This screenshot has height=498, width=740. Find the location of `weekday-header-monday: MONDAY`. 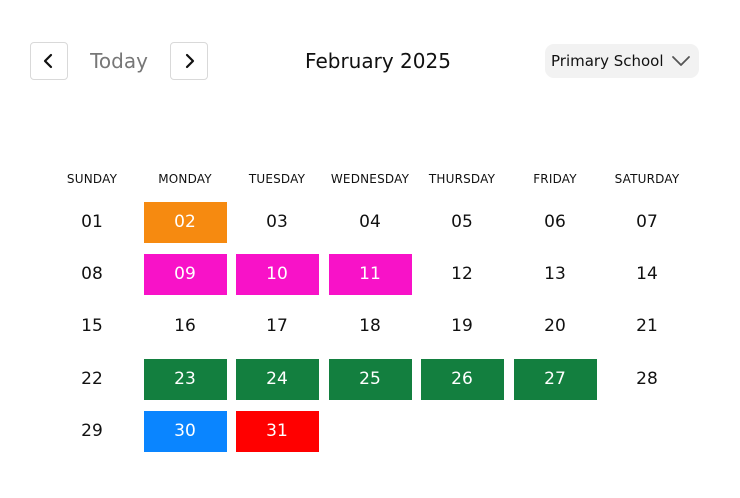

weekday-header-monday: MONDAY is located at coordinates (185, 179).